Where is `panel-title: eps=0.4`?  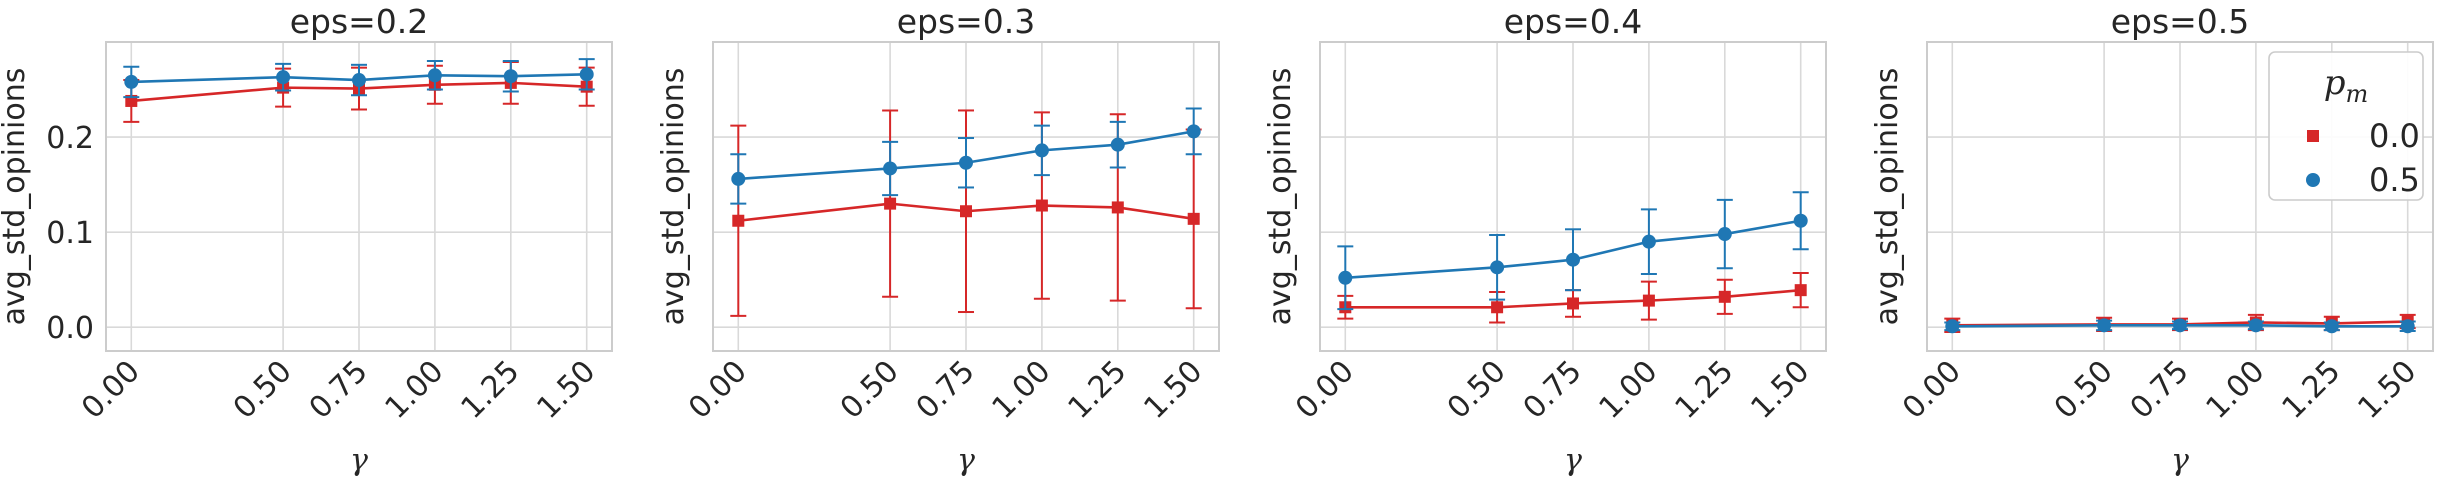
panel-title: eps=0.4 is located at coordinates (1573, 21).